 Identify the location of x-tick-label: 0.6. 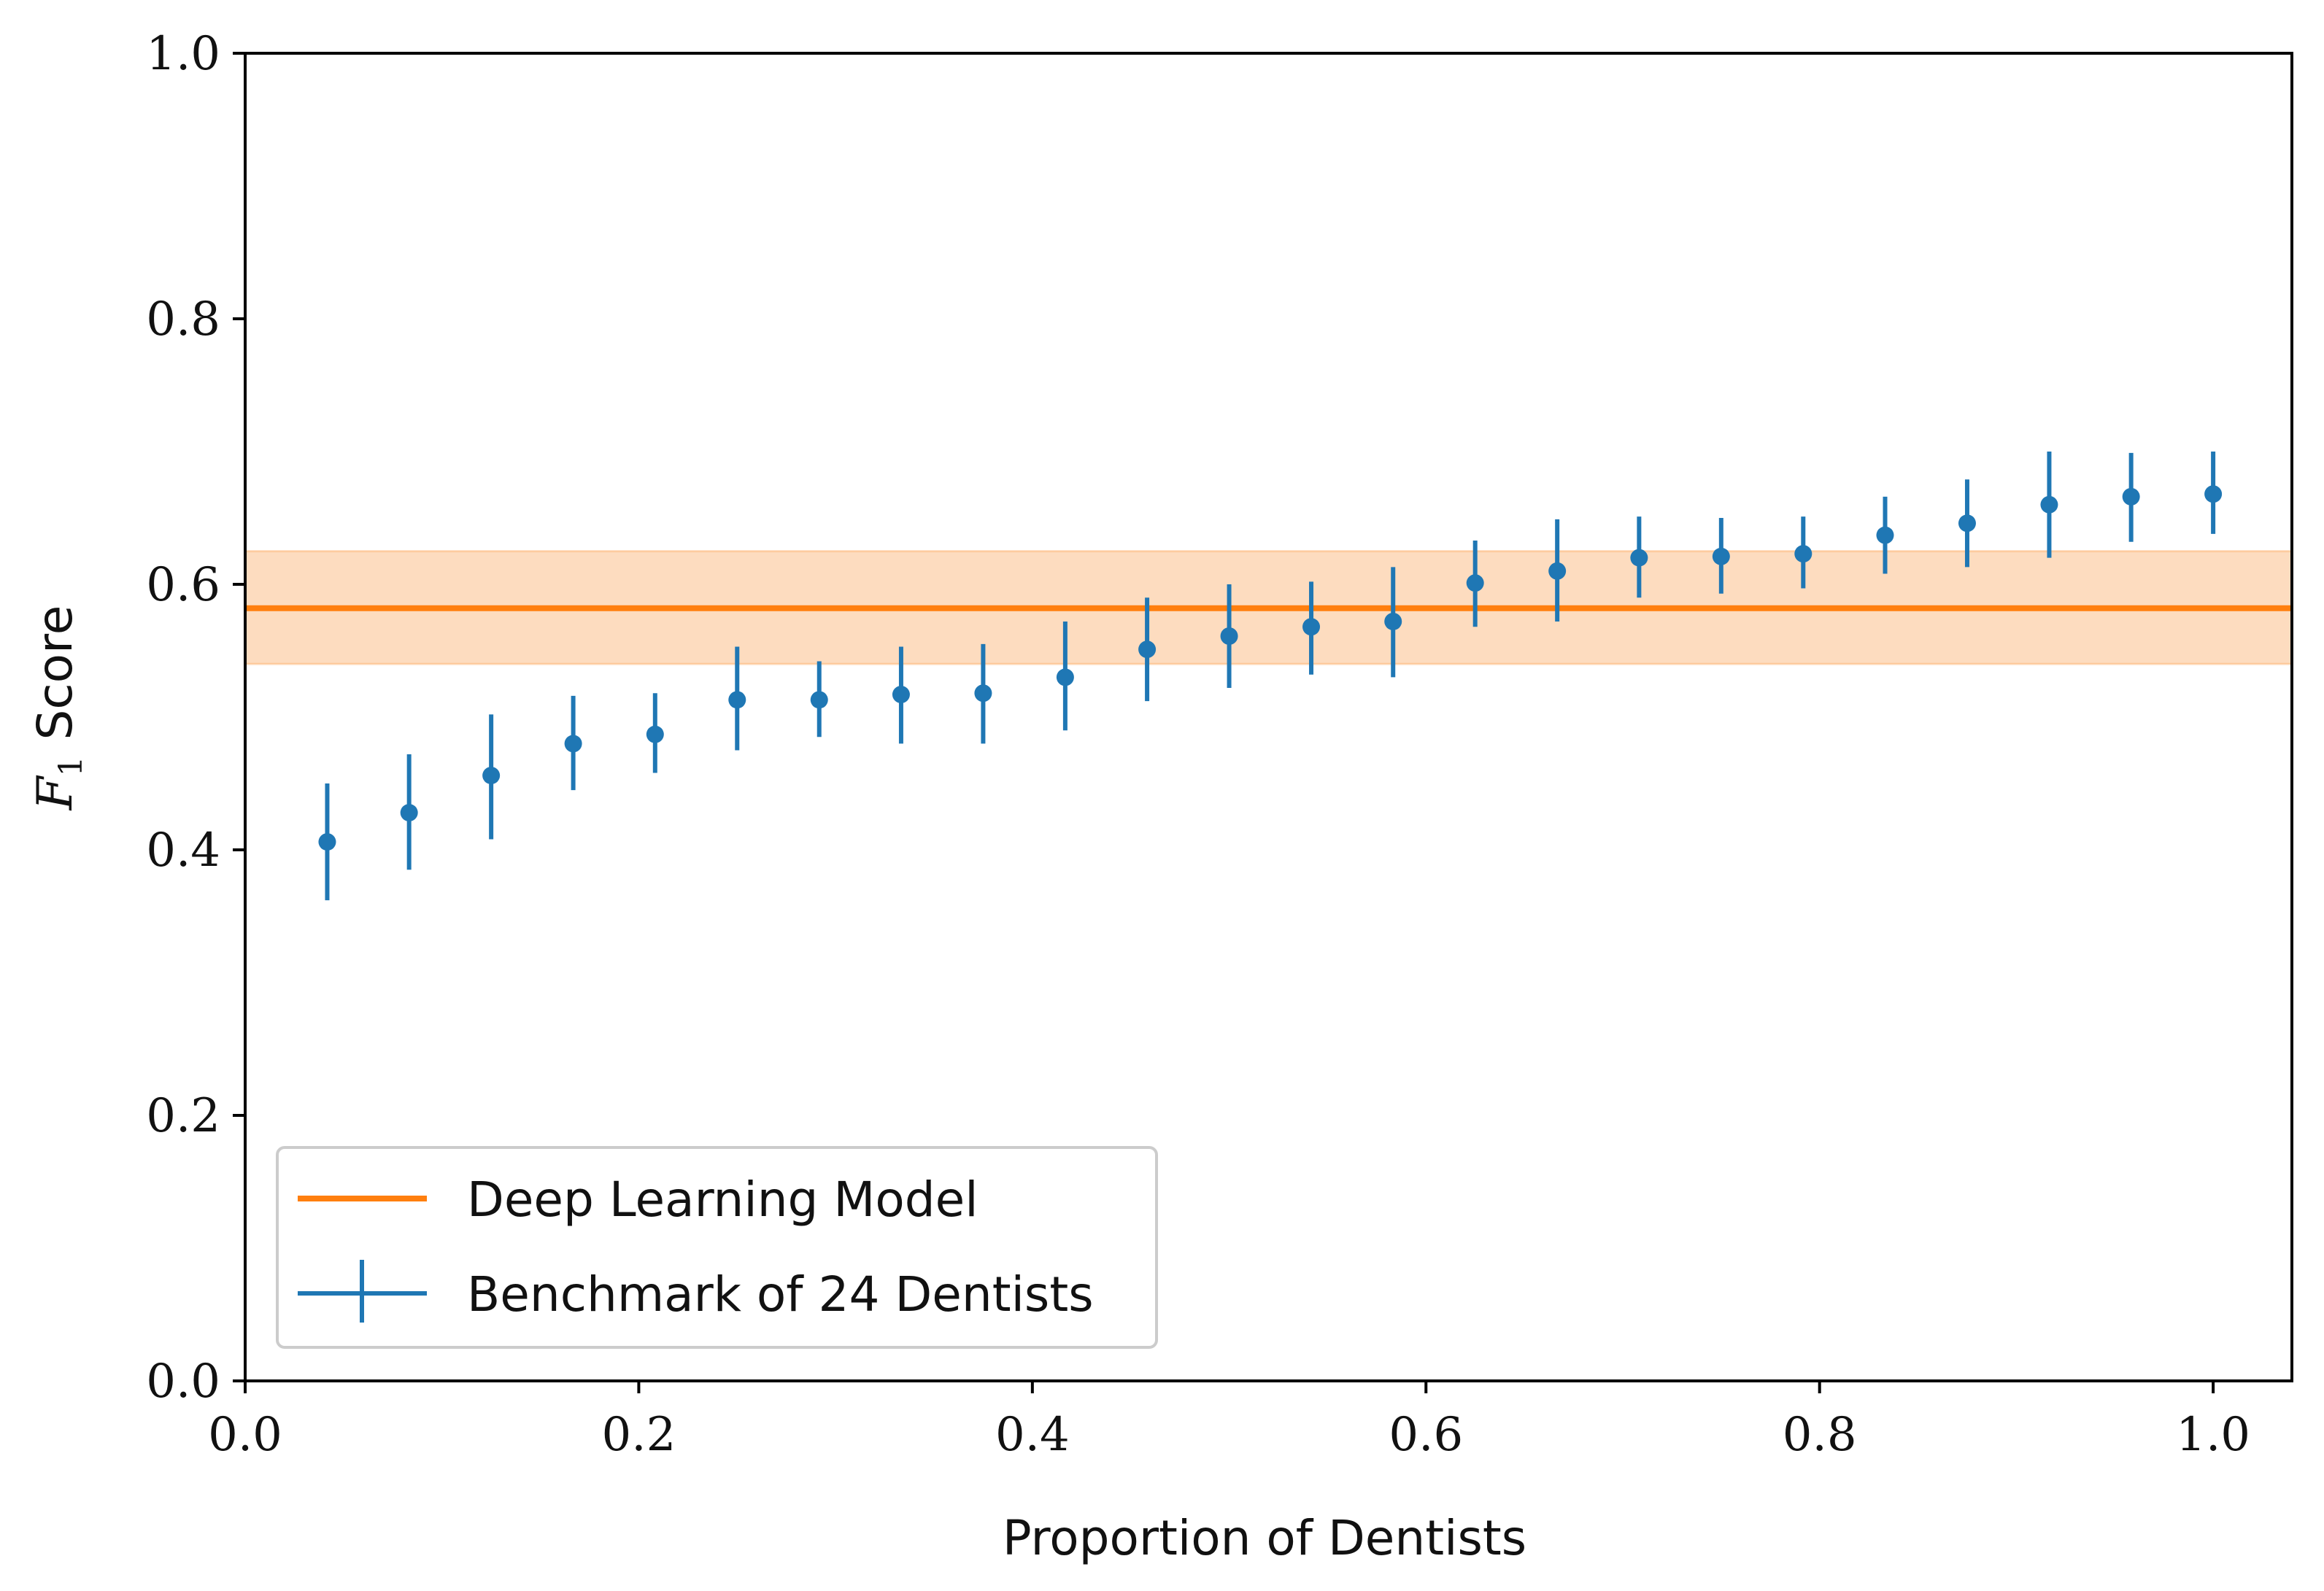
(1426, 1435).